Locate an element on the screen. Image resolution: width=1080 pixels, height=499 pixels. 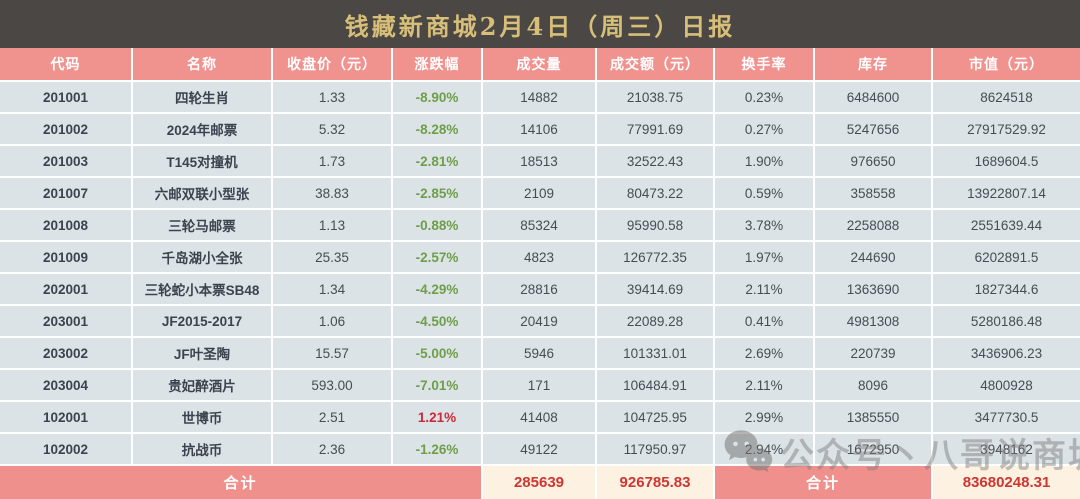
cell-turnover-rate: 2.69% is located at coordinates (765, 353).